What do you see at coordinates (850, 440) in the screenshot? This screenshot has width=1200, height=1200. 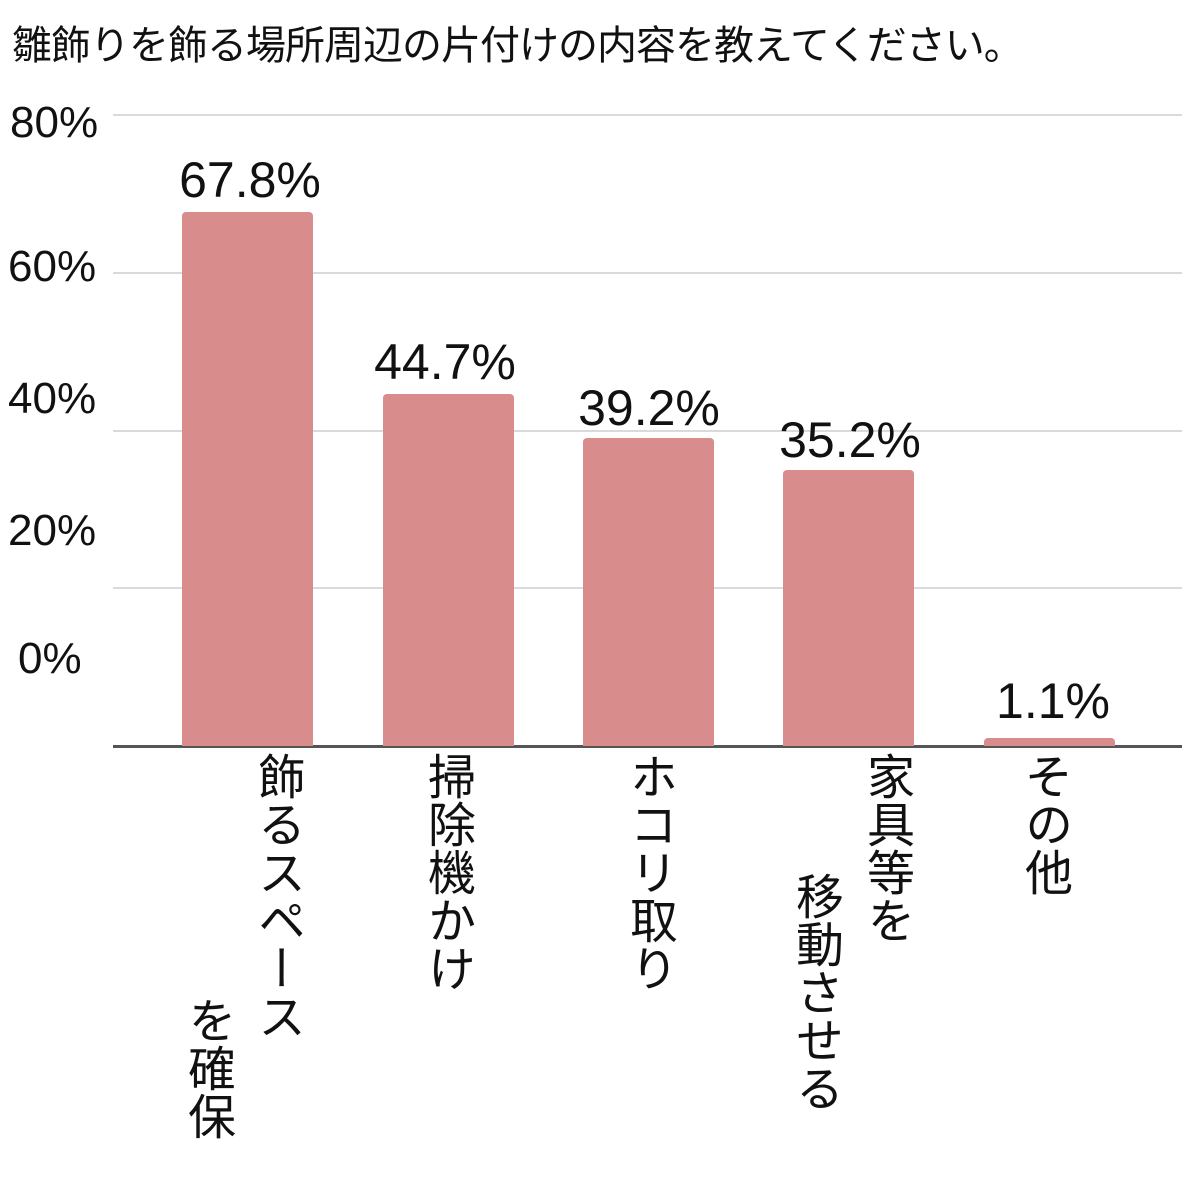 I see `value-label-4: 35.2%` at bounding box center [850, 440].